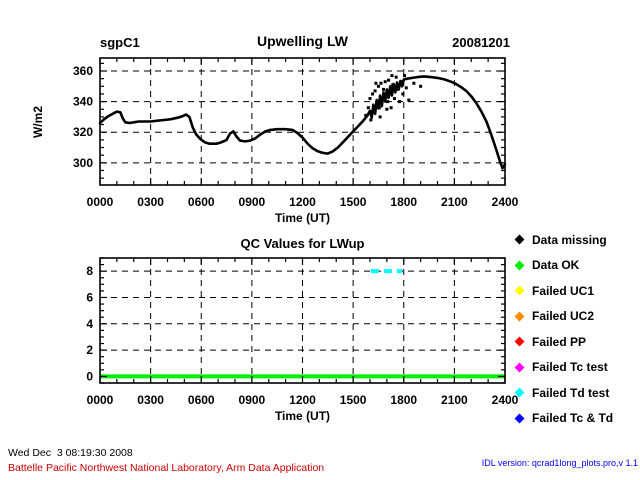 Image resolution: width=640 pixels, height=480 pixels. Describe the element at coordinates (302, 41) in the screenshot. I see `chart1-title: Upwelling LW` at that location.